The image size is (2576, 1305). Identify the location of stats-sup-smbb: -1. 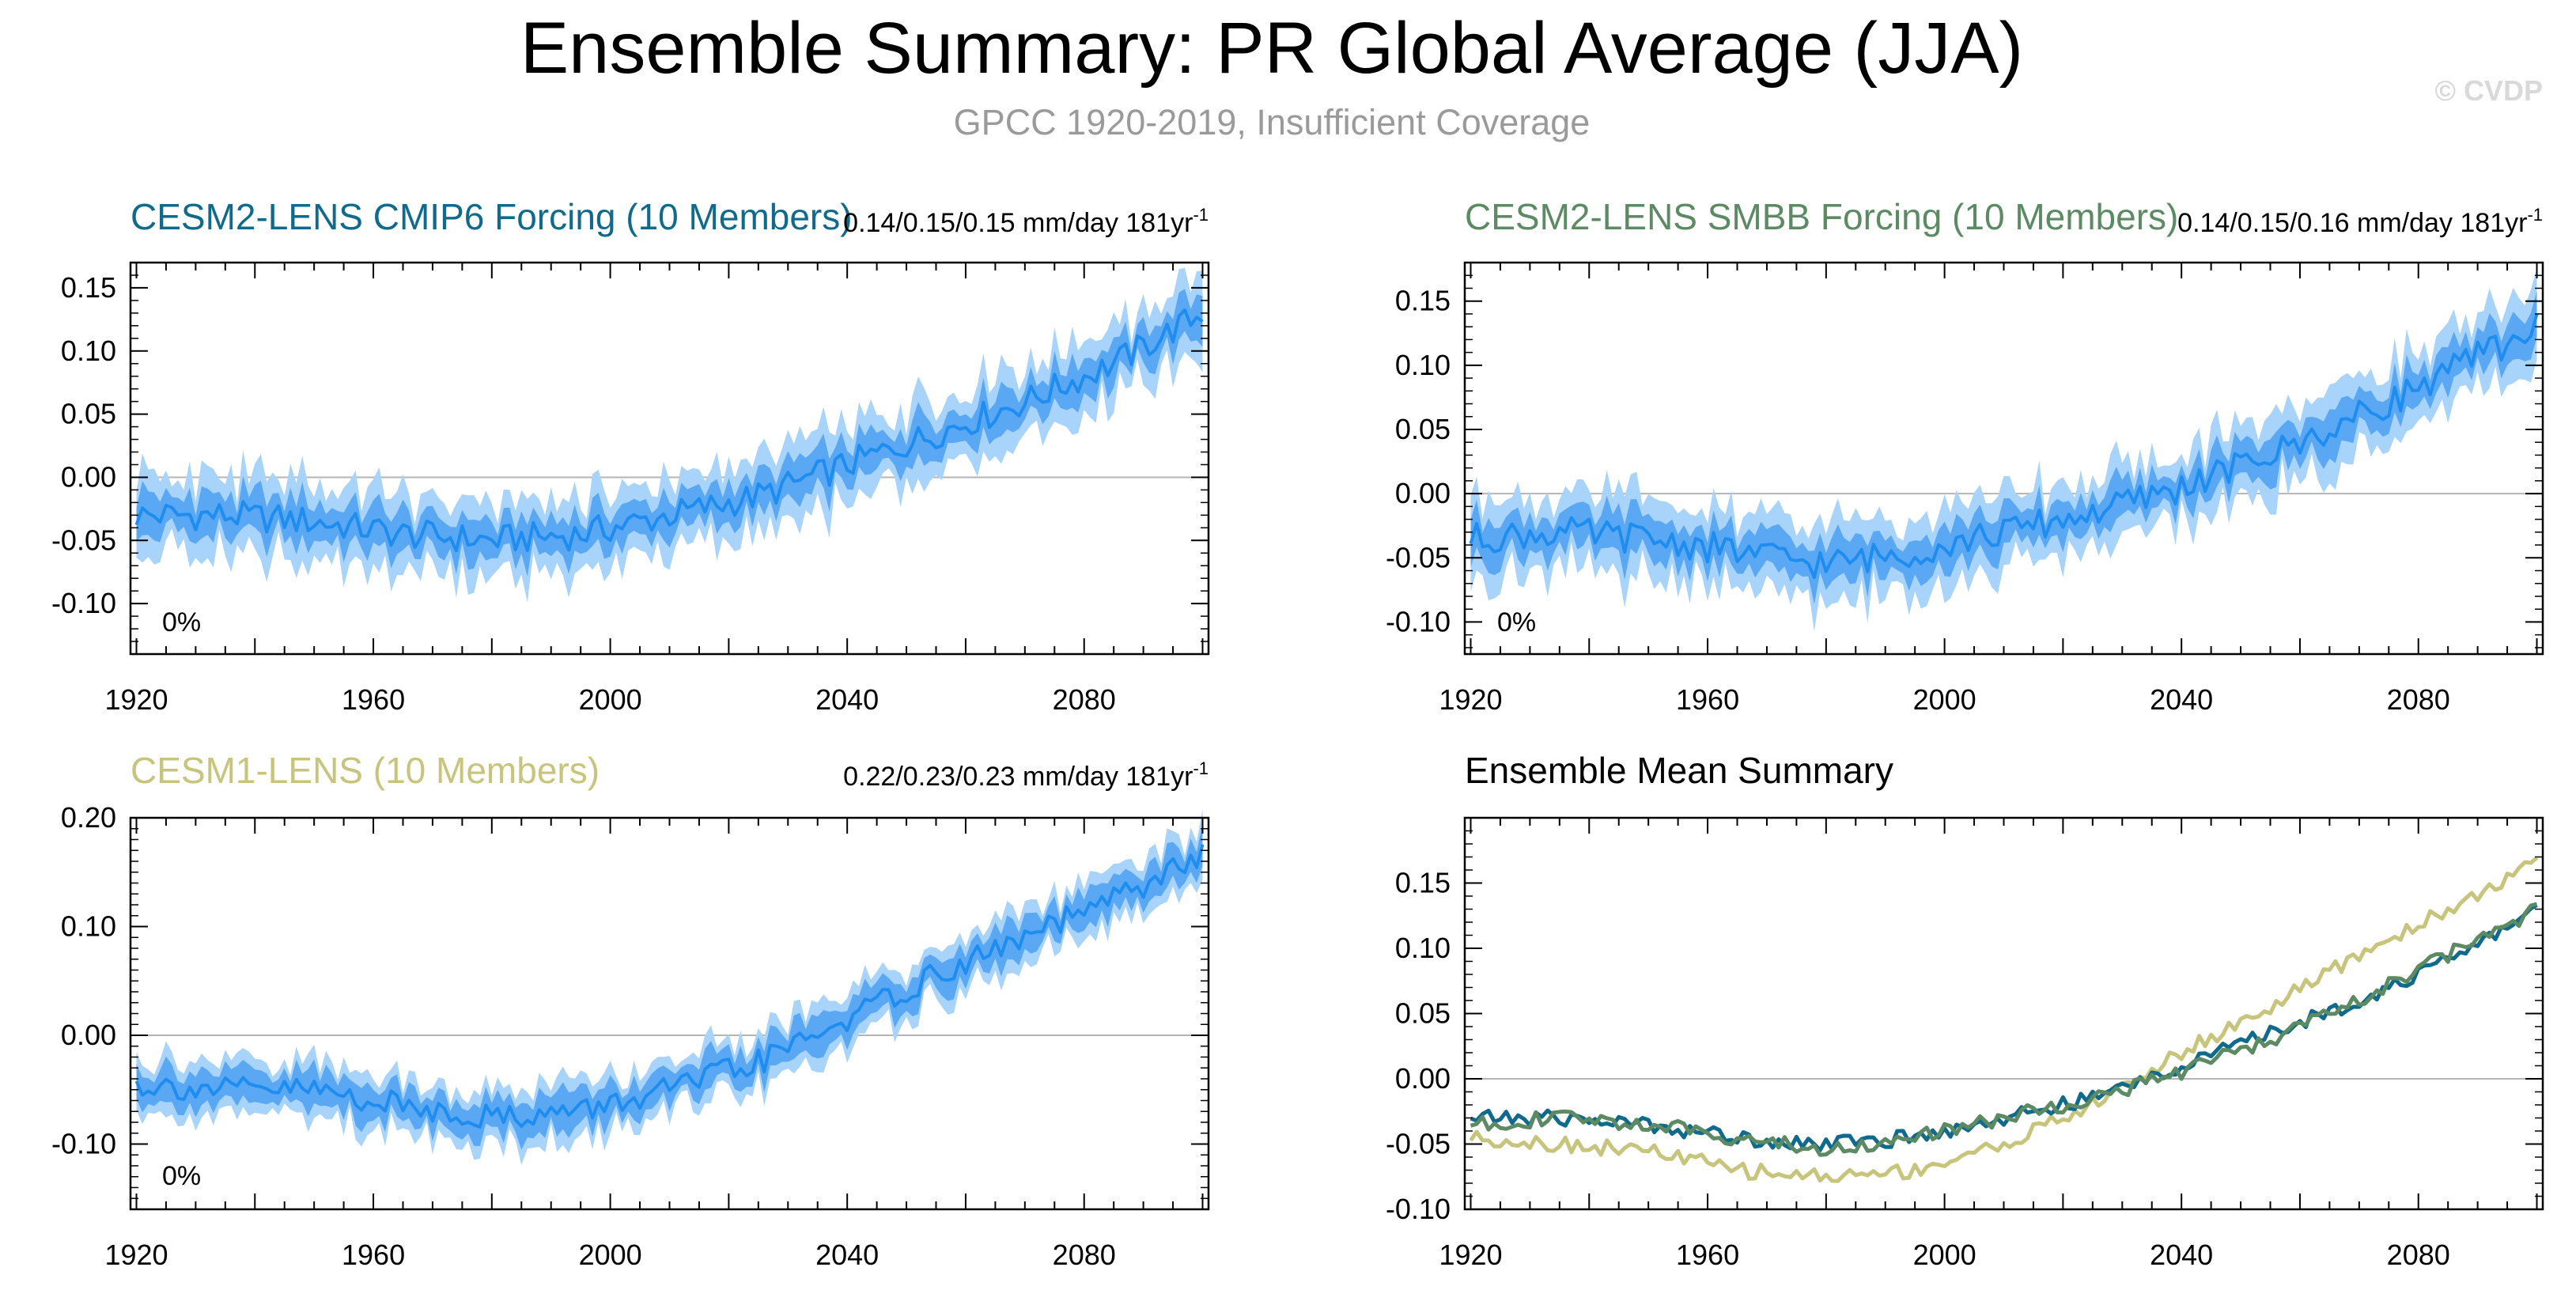
(2535, 215).